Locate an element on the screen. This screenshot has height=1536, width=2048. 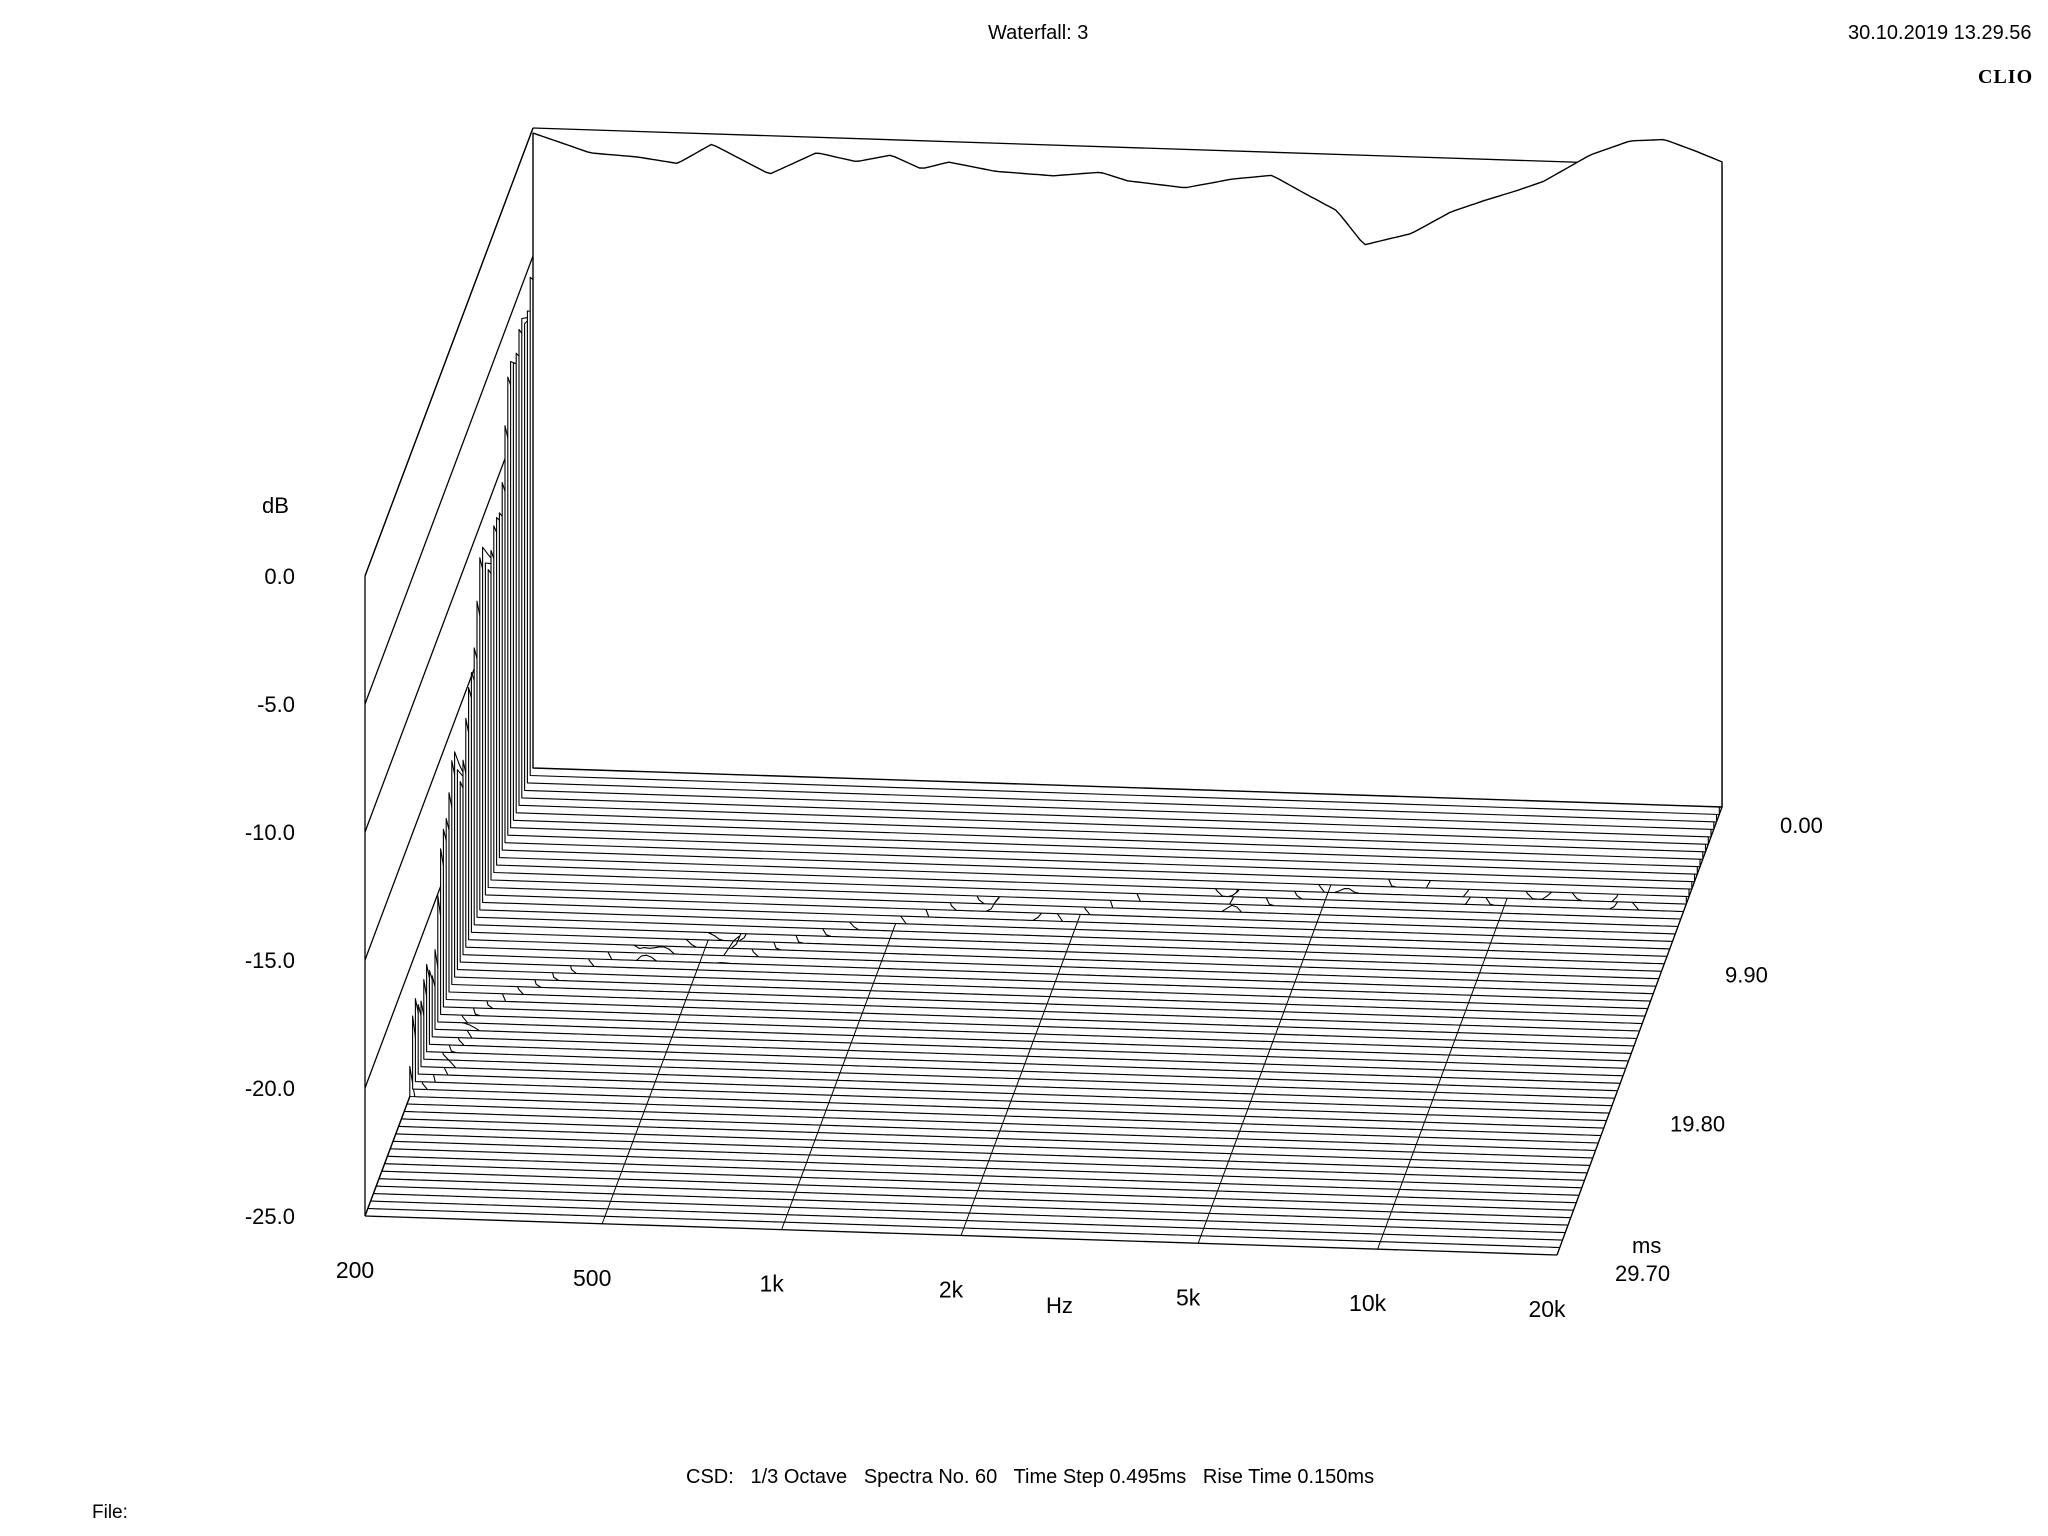
x-tick-labels: 200 500 1k 2k 5k 10k 20k is located at coordinates (951, 1289).